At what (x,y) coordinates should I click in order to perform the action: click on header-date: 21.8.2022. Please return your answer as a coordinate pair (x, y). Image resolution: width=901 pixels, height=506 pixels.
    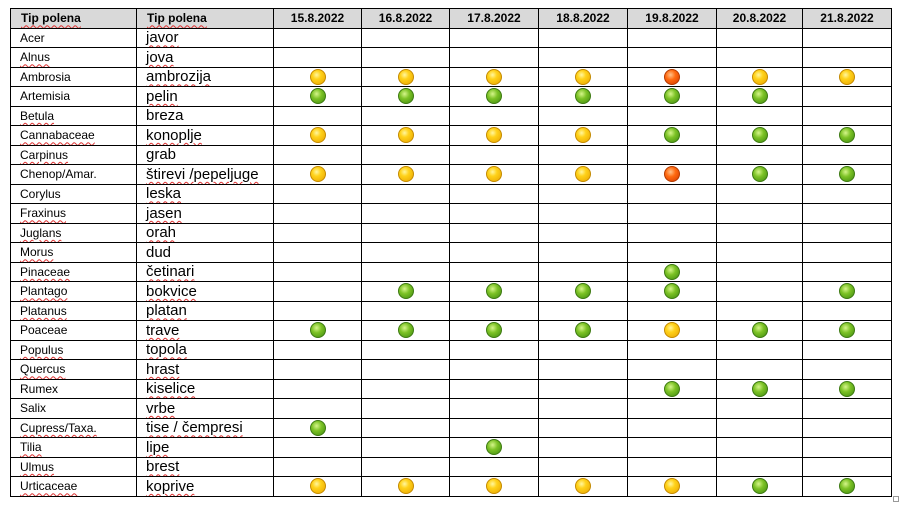
    Looking at the image, I should click on (847, 18).